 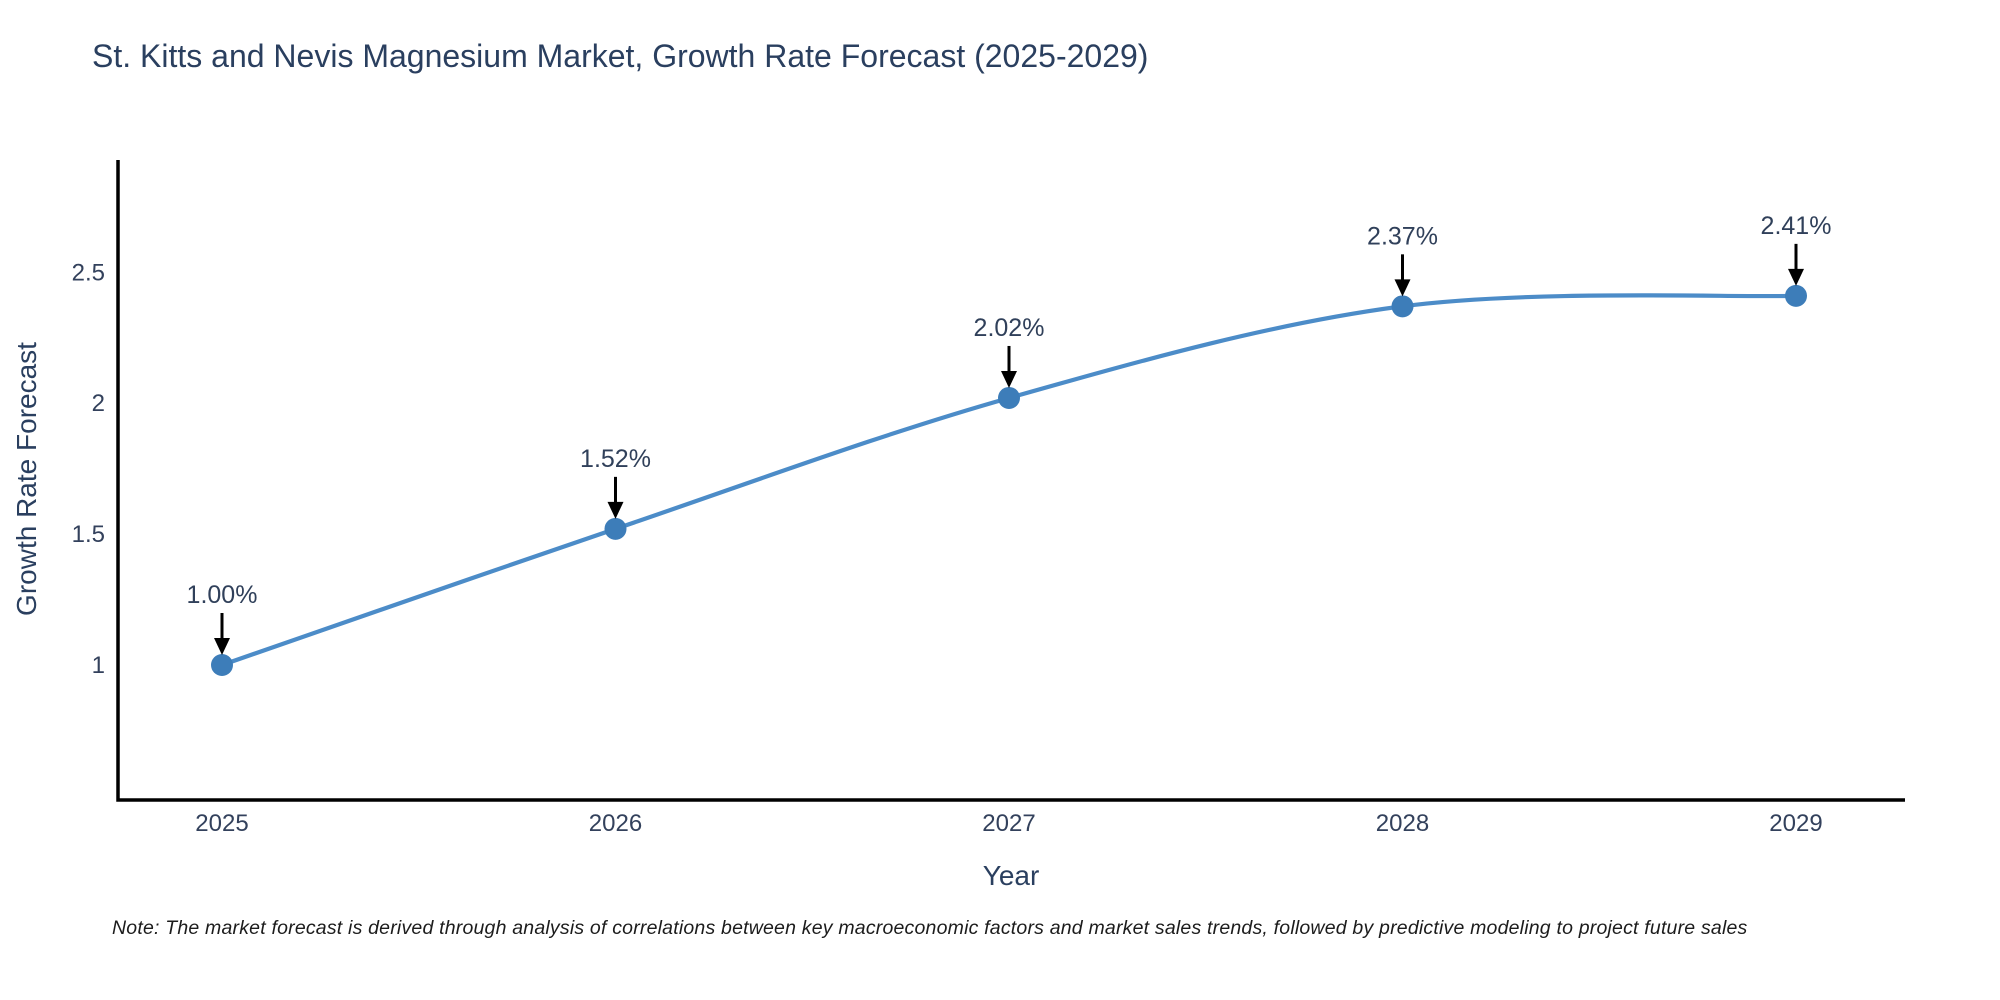 What do you see at coordinates (1009, 328) in the screenshot?
I see `data-point-label: 2.02%` at bounding box center [1009, 328].